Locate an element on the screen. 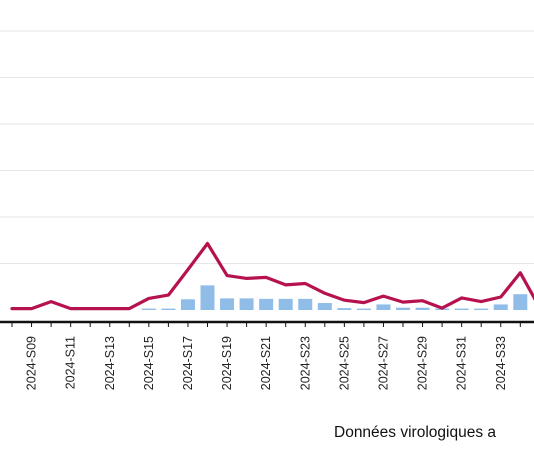 The image size is (534, 467). x-tick-label: 2024-S17 is located at coordinates (188, 363).